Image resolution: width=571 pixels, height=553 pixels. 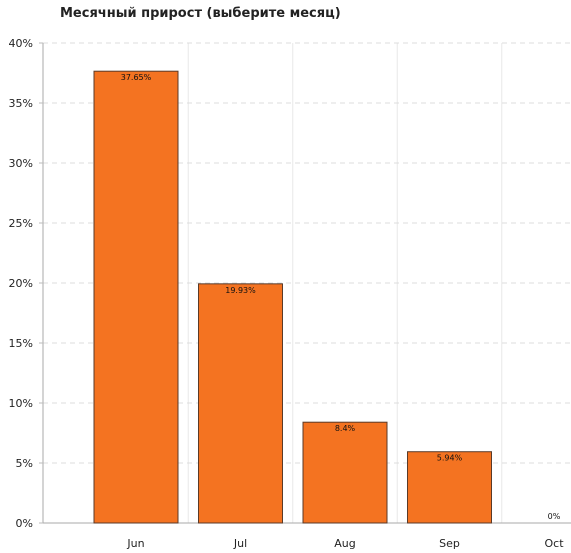 What do you see at coordinates (24, 523) in the screenshot?
I see `y-tick-label: 0%` at bounding box center [24, 523].